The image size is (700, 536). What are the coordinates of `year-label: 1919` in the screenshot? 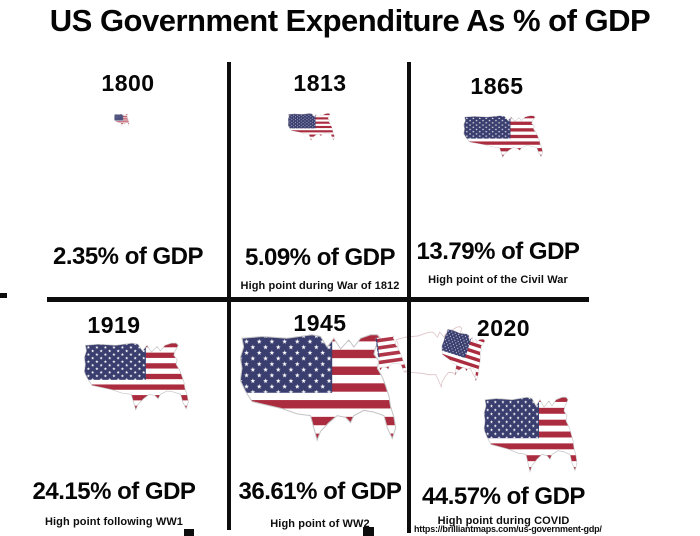 It's located at (114, 325).